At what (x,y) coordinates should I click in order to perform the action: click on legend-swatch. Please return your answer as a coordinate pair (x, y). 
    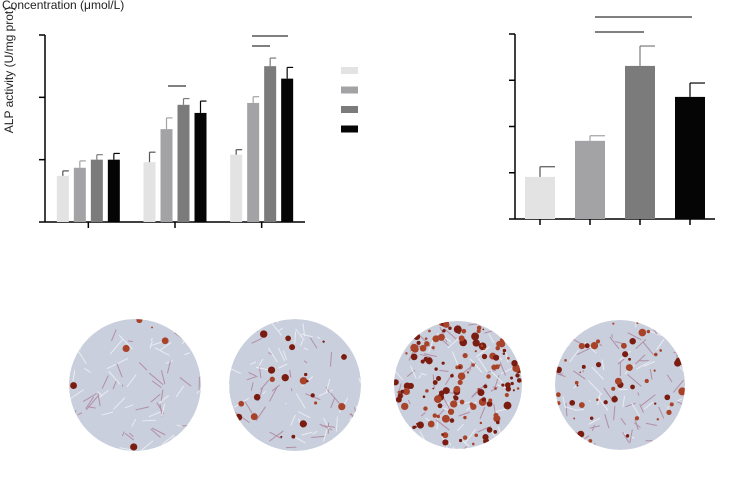
    Looking at the image, I should click on (349, 90).